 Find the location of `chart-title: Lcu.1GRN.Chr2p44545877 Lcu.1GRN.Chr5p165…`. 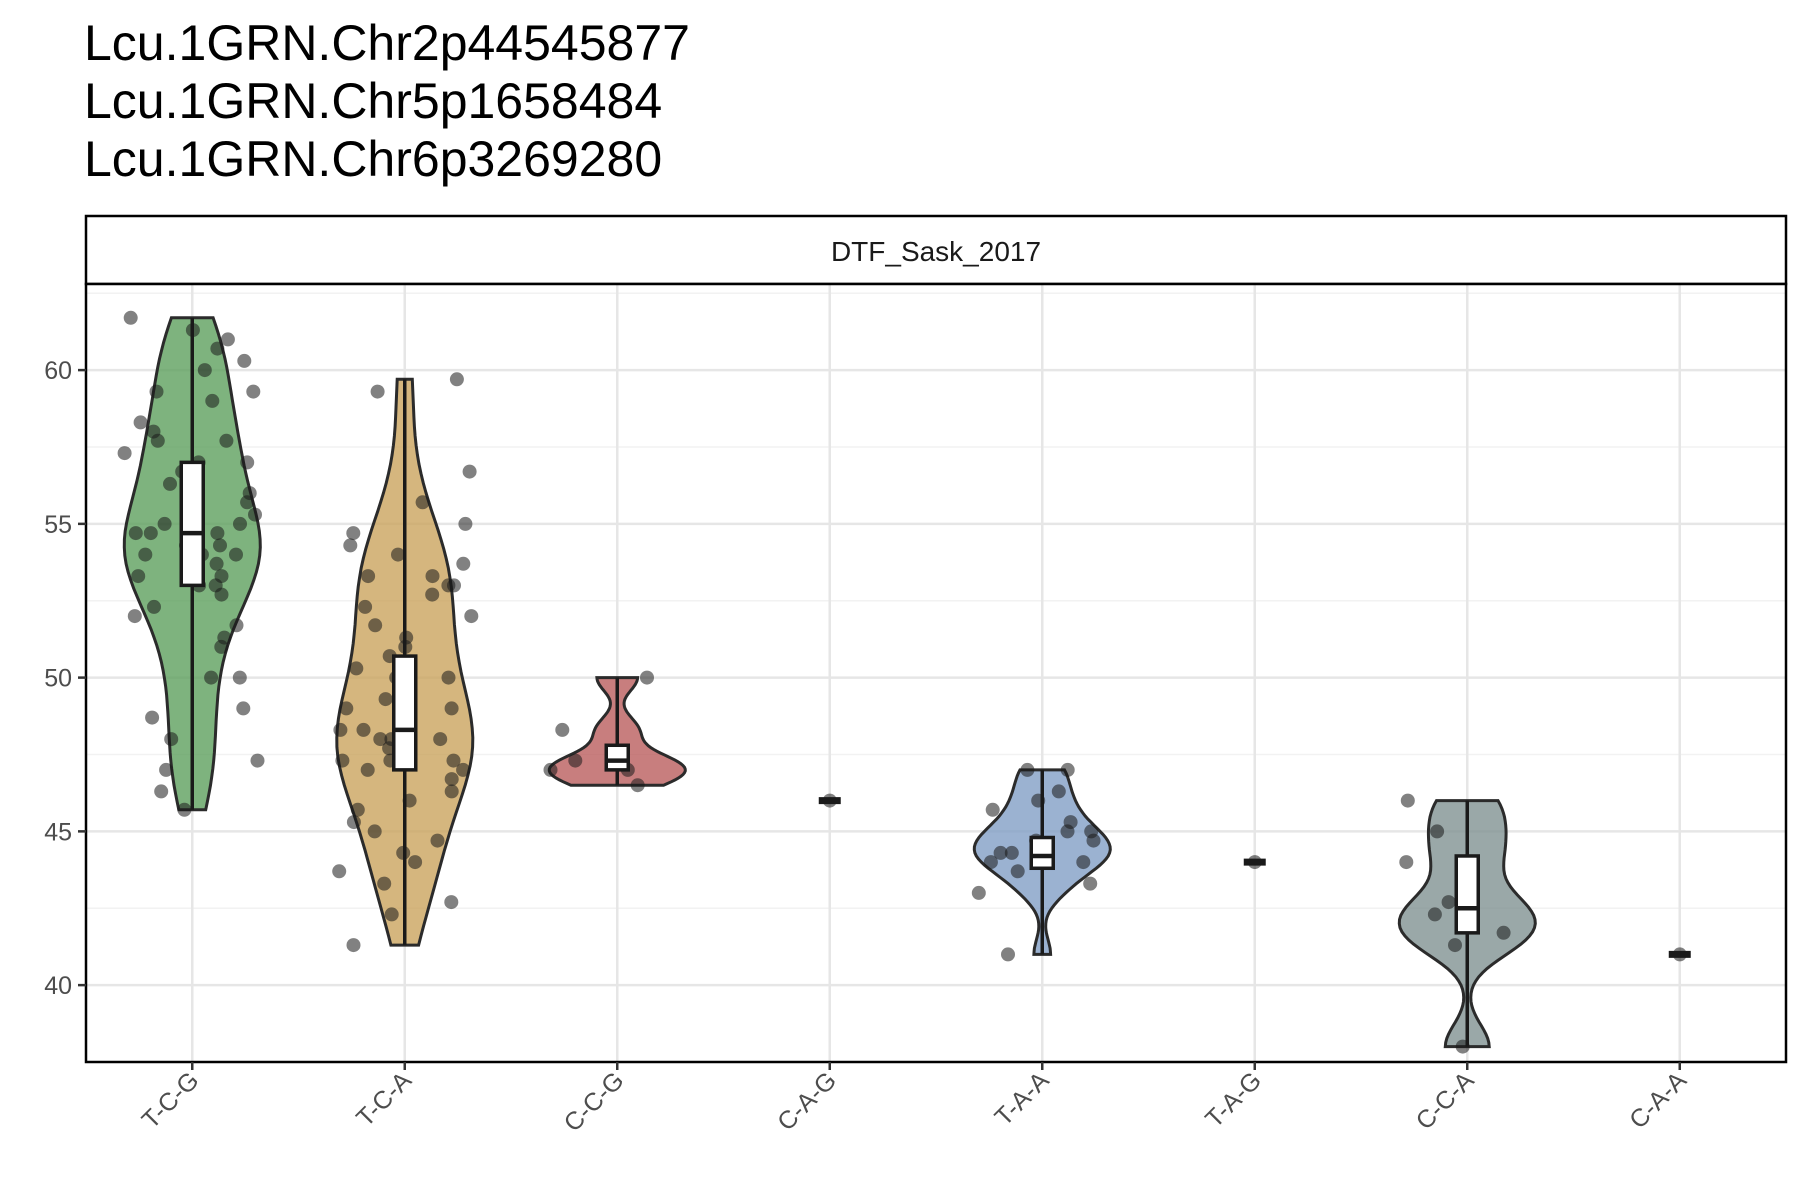

chart-title: Lcu.1GRN.Chr2p44545877 Lcu.1GRN.Chr5p165… is located at coordinates (387, 101).